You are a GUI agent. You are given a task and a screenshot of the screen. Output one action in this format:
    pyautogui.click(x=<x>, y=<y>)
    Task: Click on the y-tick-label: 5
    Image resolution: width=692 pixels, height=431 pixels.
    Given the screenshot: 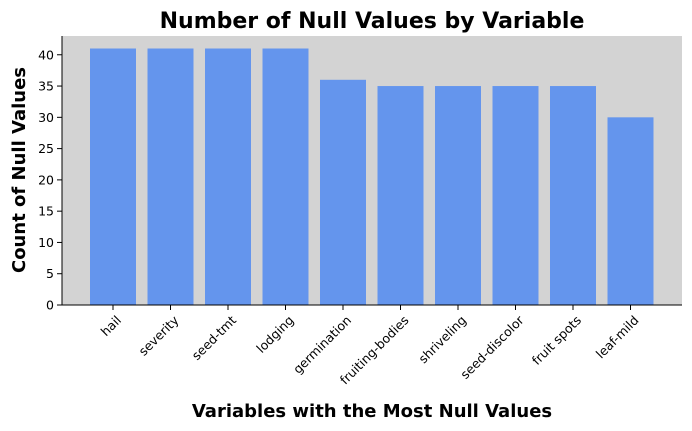 What is the action you would take?
    pyautogui.click(x=50, y=273)
    